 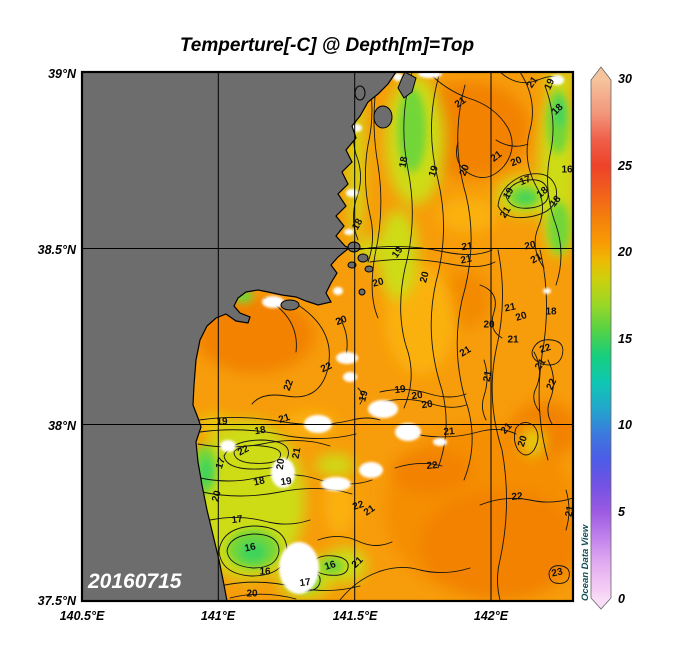 What do you see at coordinates (62, 74) in the screenshot?
I see `y-tick-label: 39°N` at bounding box center [62, 74].